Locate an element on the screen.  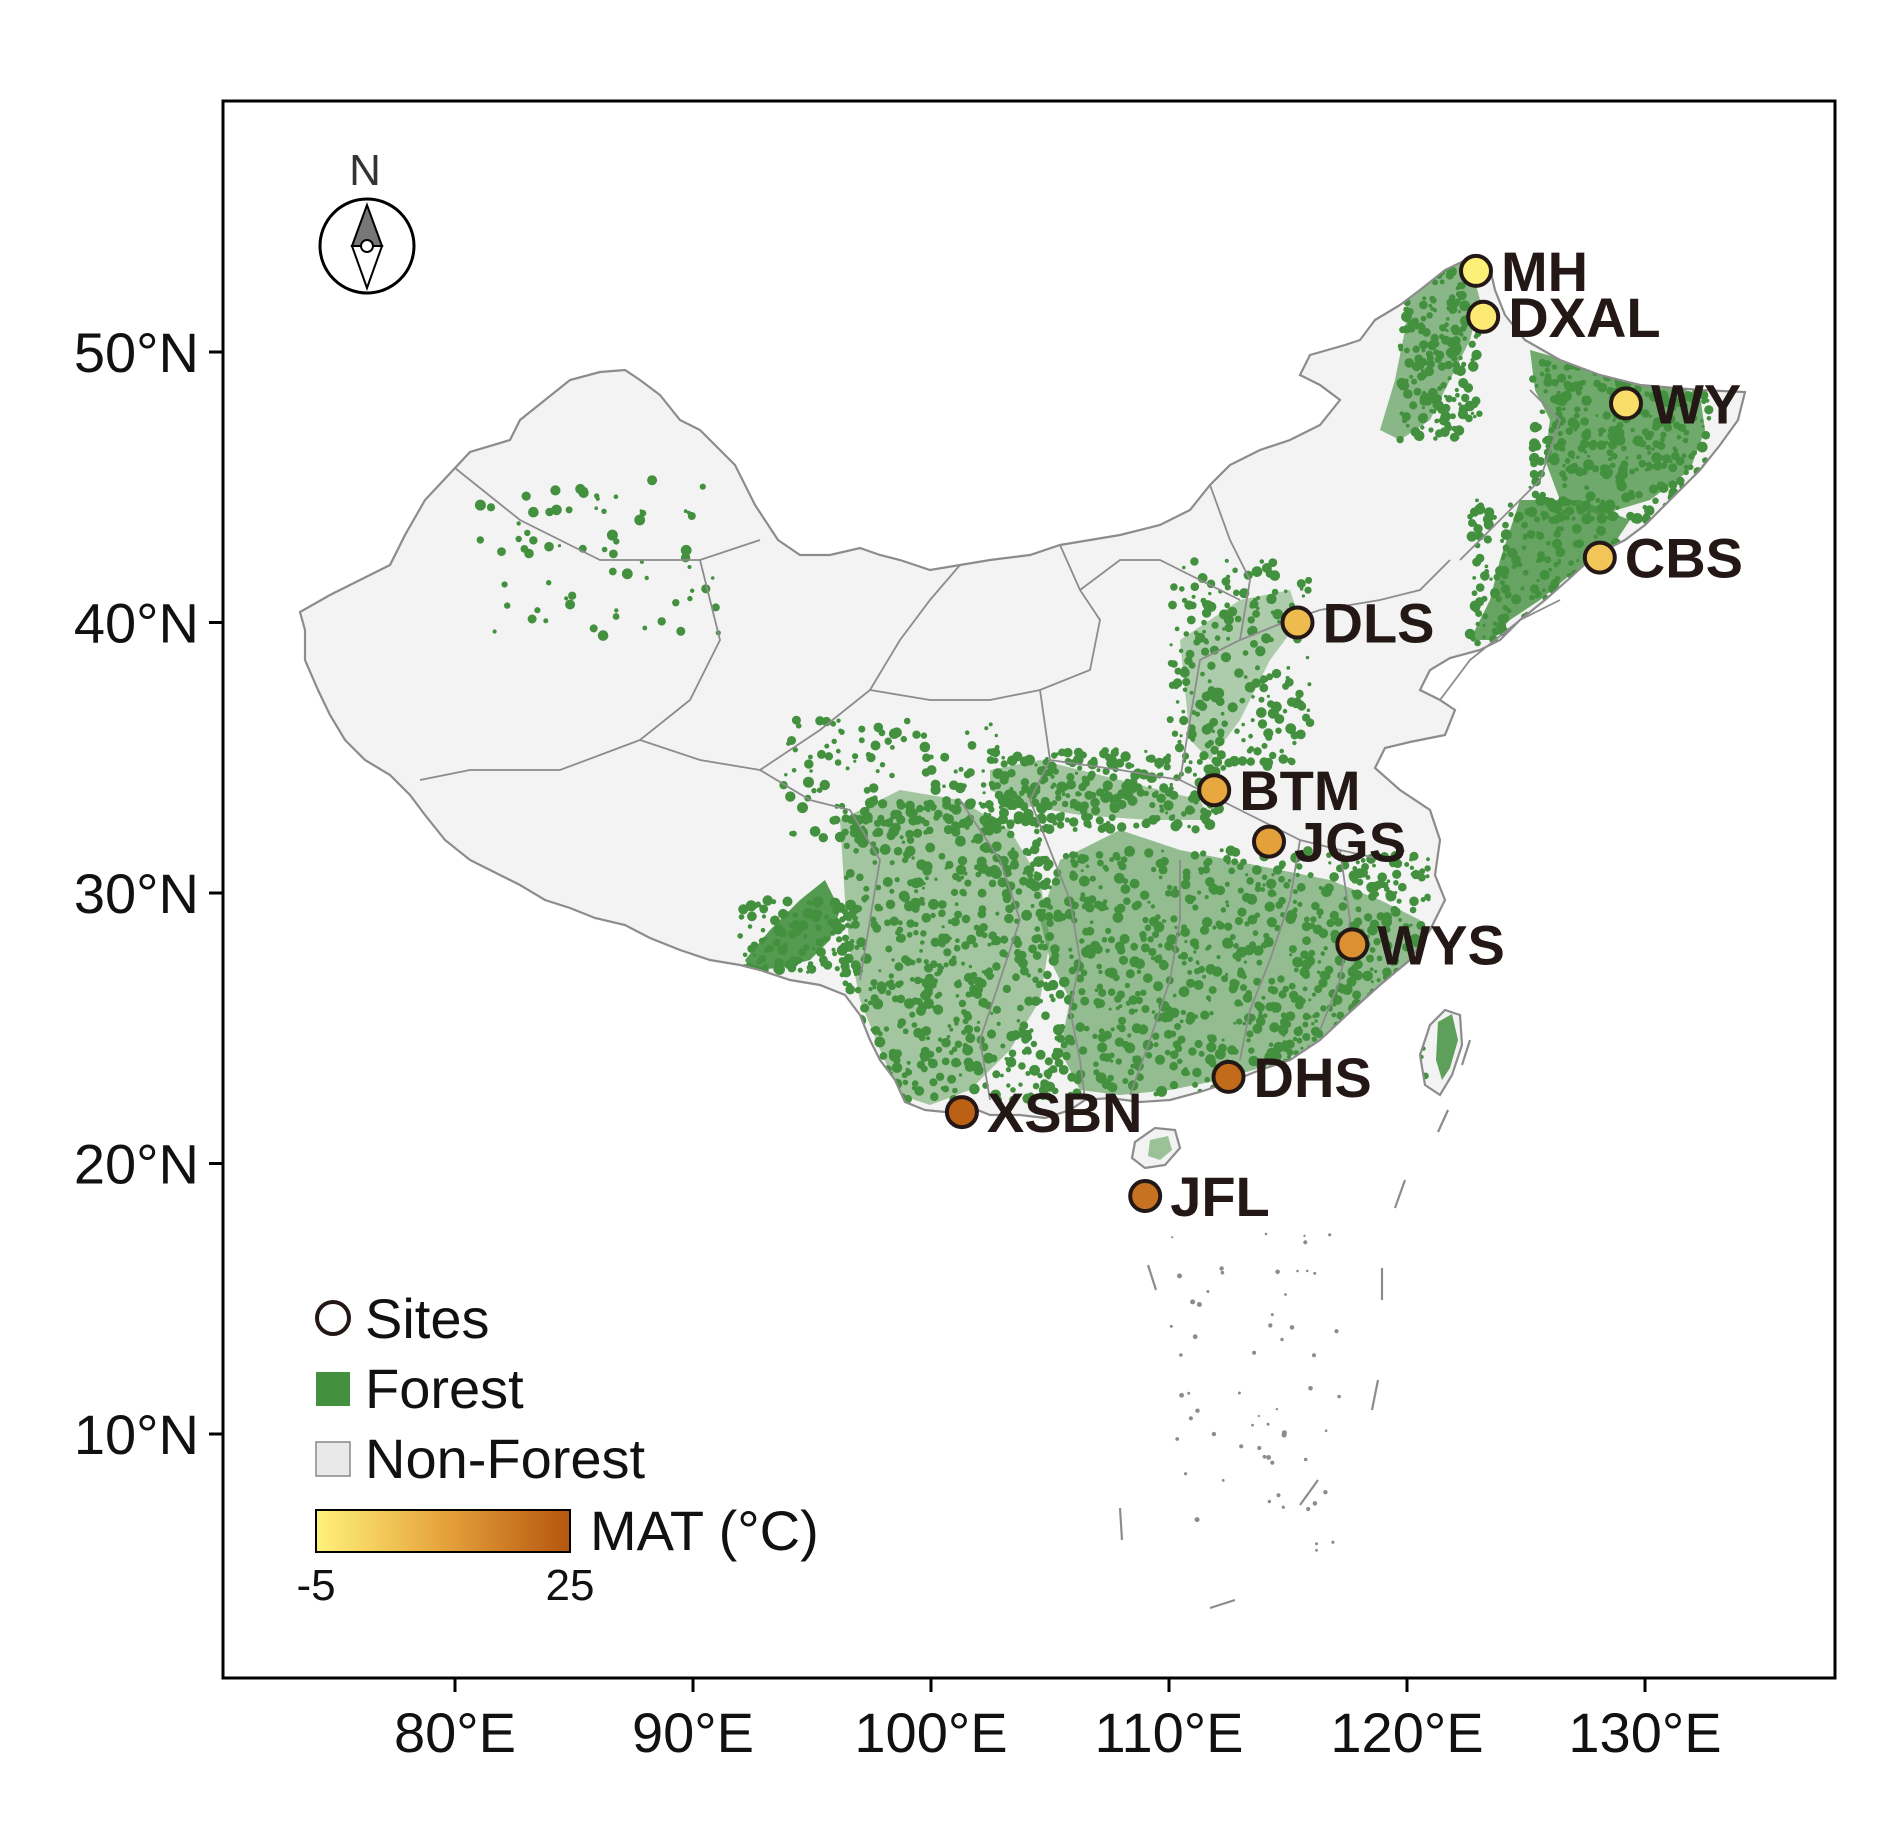
y-tick-label: 50°N is located at coordinates (136, 352).